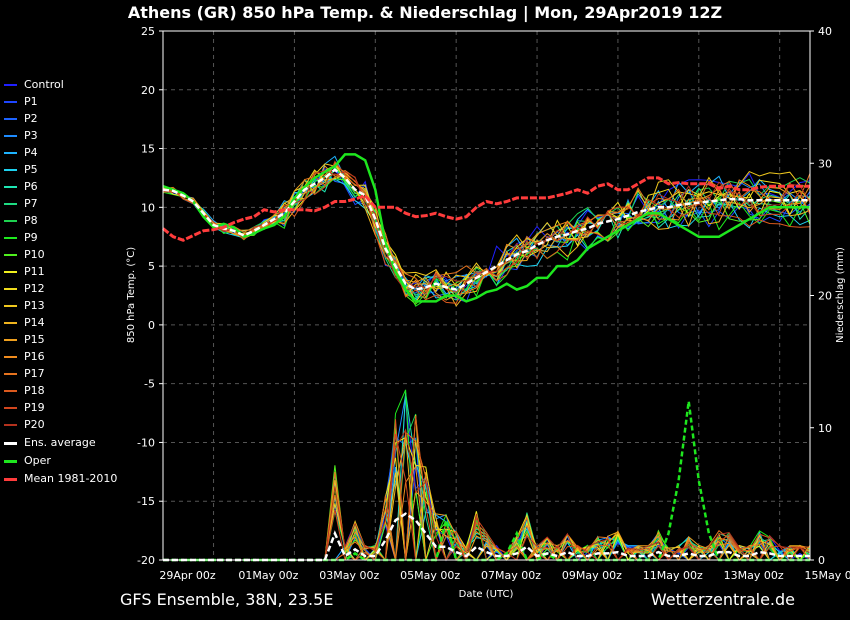  What do you see at coordinates (31, 220) in the screenshot?
I see `legend-label: P8` at bounding box center [31, 220].